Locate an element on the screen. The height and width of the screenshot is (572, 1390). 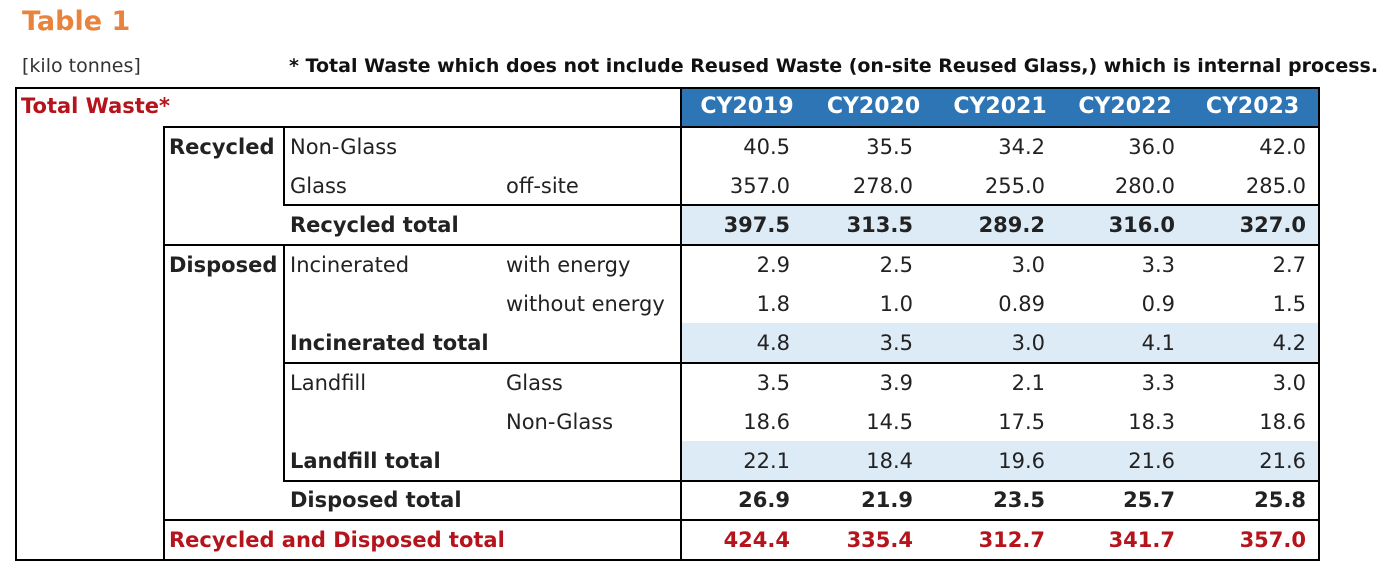
total-cell: 26.9 is located at coordinates (764, 500).